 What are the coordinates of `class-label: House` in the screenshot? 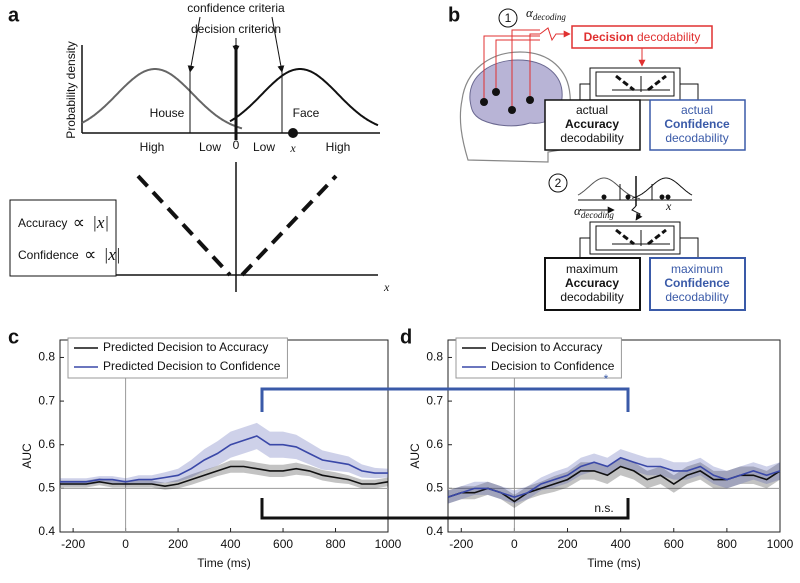 It's located at (167, 113).